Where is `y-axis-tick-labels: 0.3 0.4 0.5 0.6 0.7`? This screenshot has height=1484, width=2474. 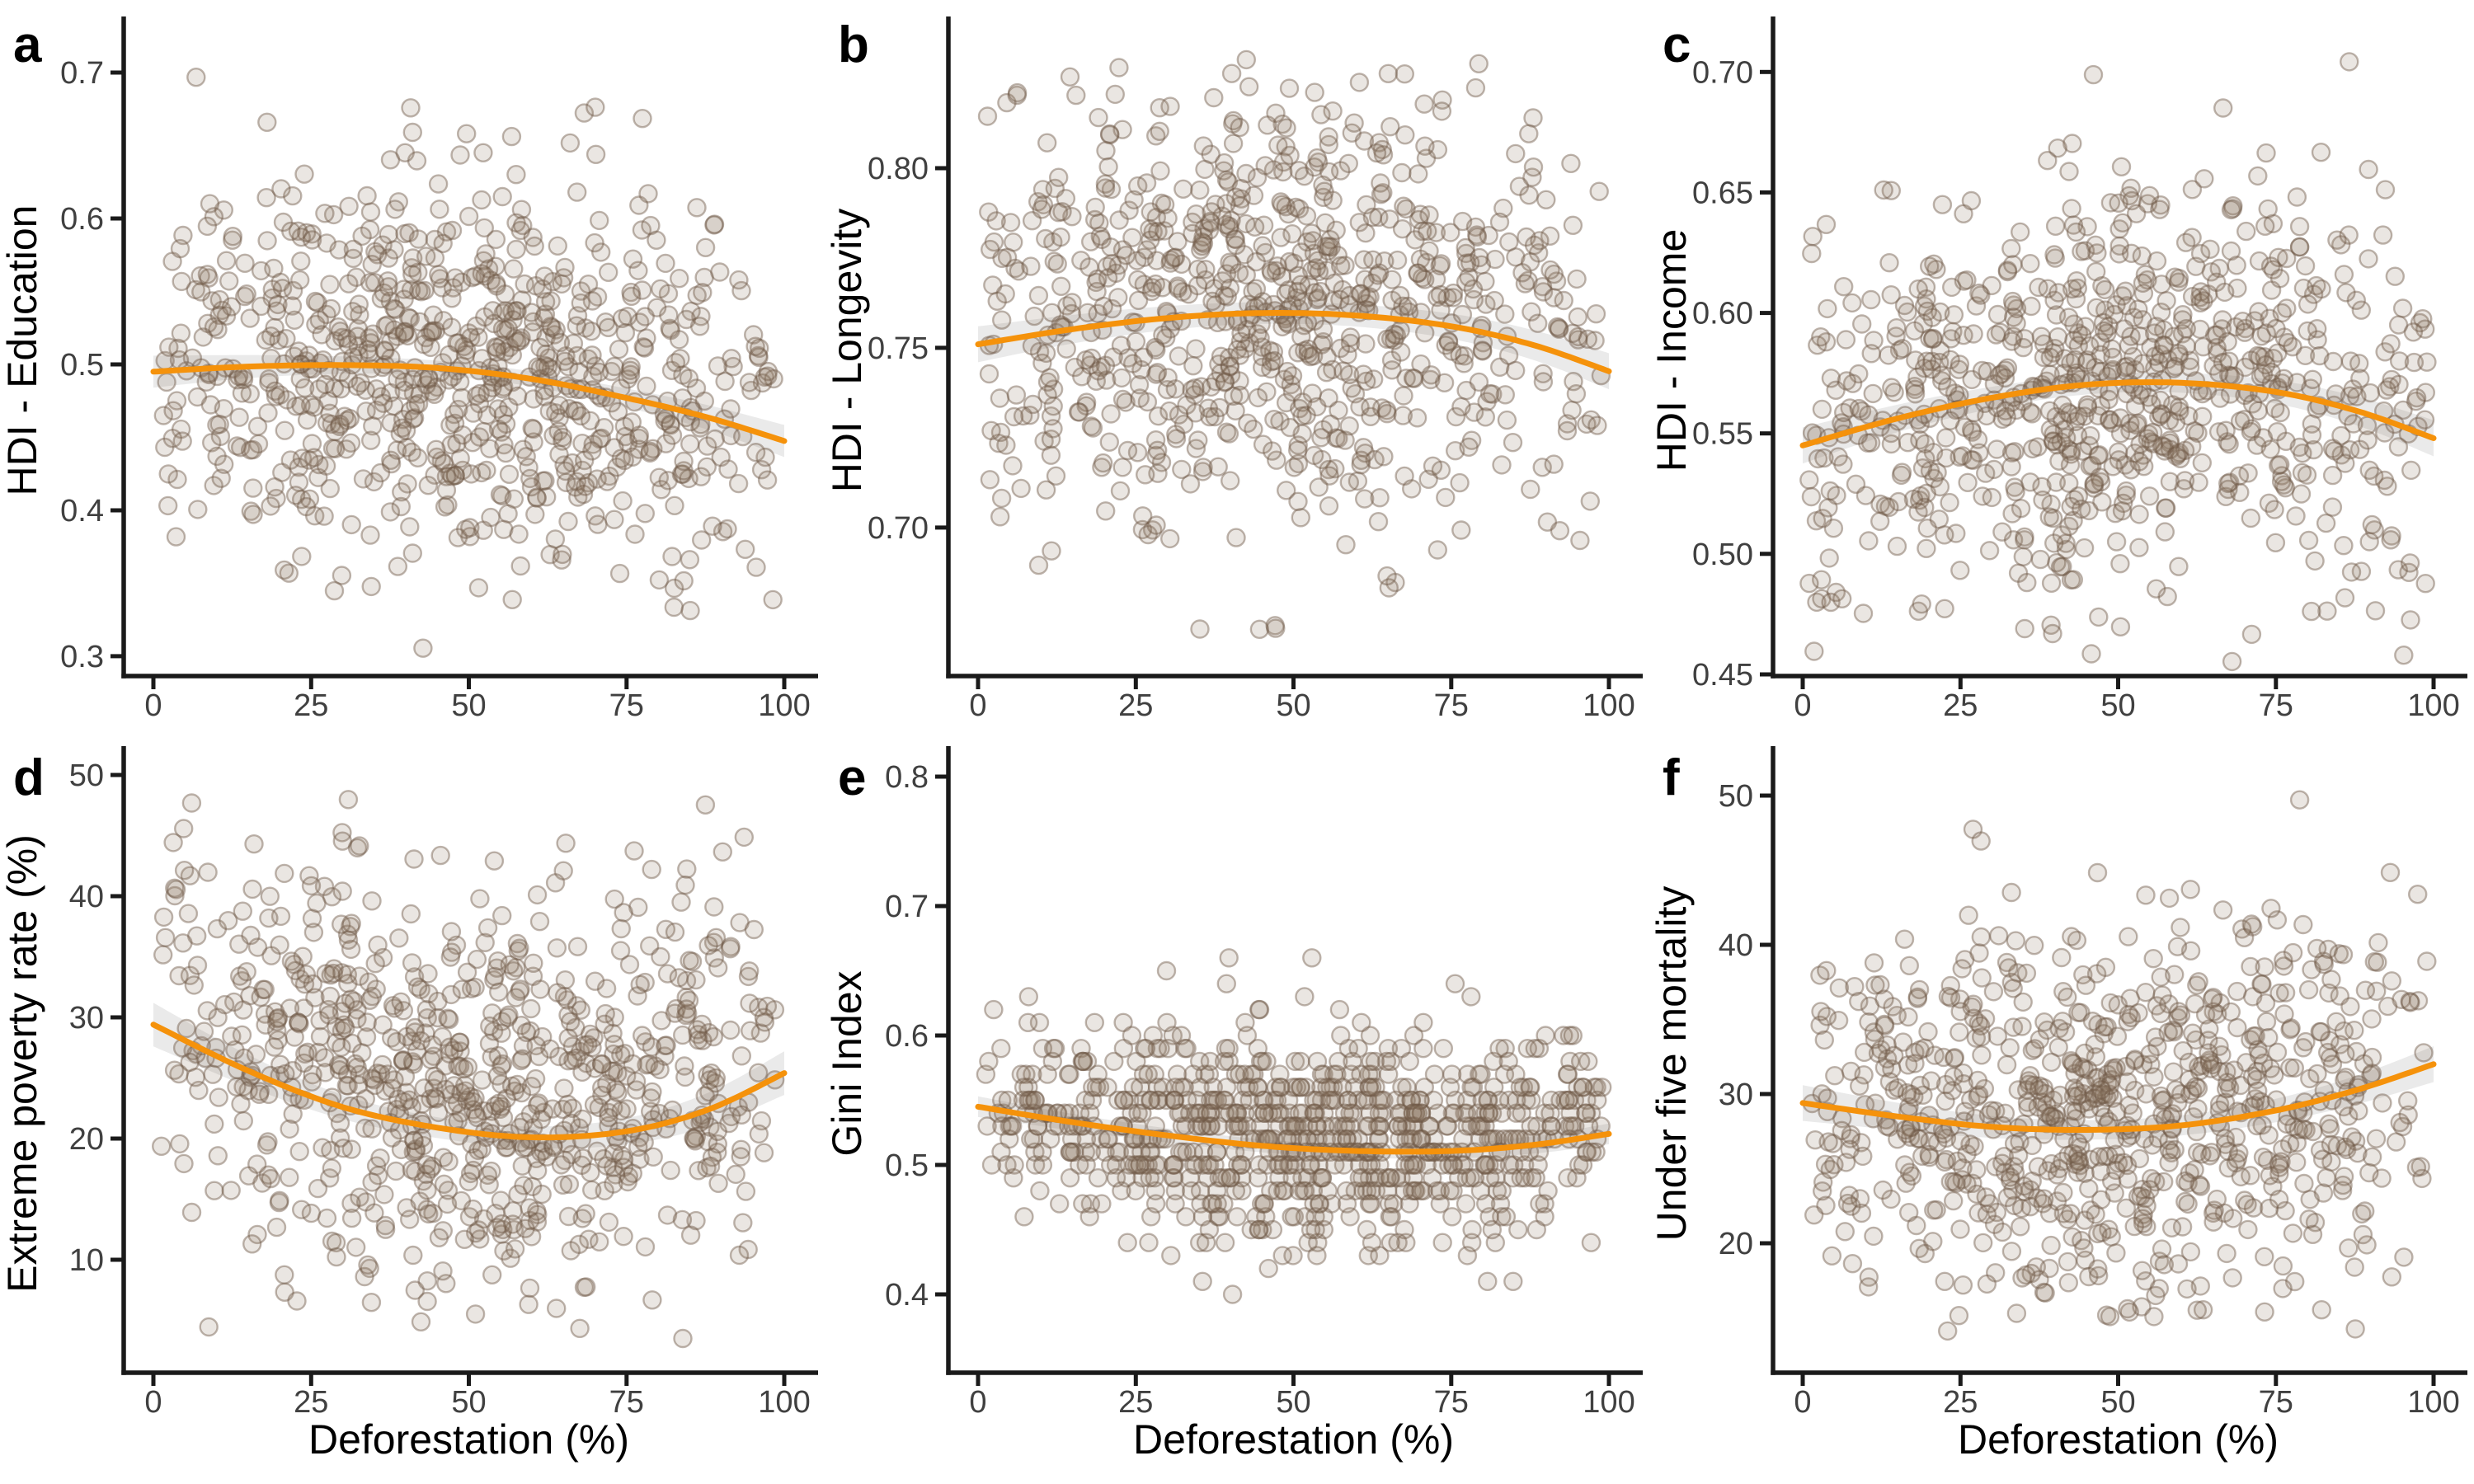
y-axis-tick-labels: 0.3 0.4 0.5 0.6 0.7 is located at coordinates (82, 365).